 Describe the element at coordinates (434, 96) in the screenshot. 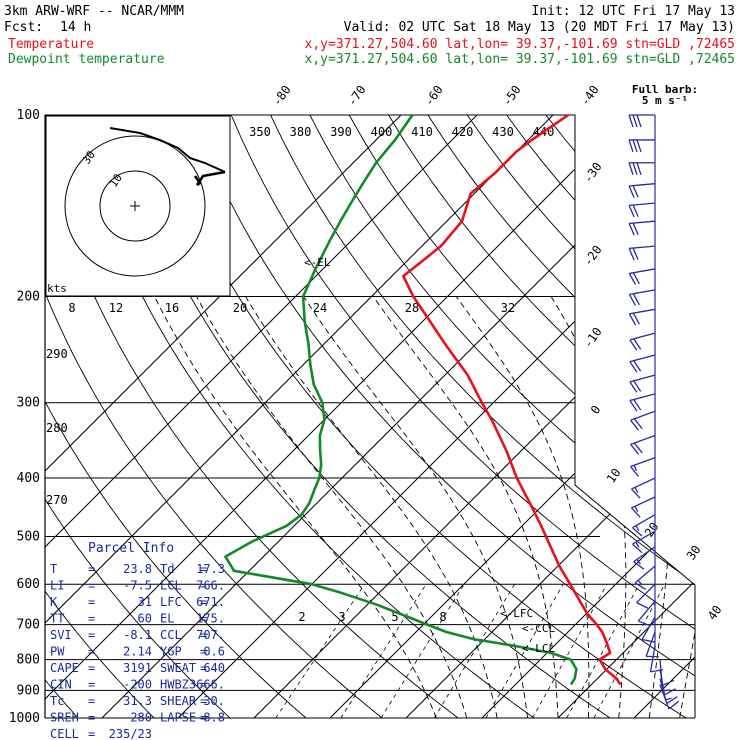

I see `isotherm-label: -60` at that location.